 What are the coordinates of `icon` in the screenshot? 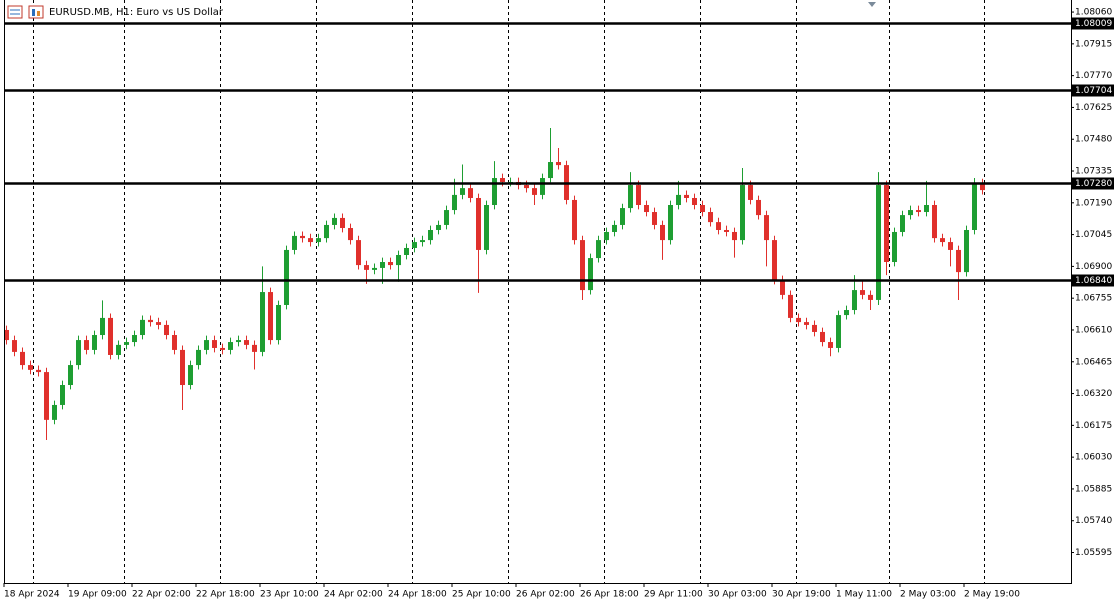 It's located at (33, 12).